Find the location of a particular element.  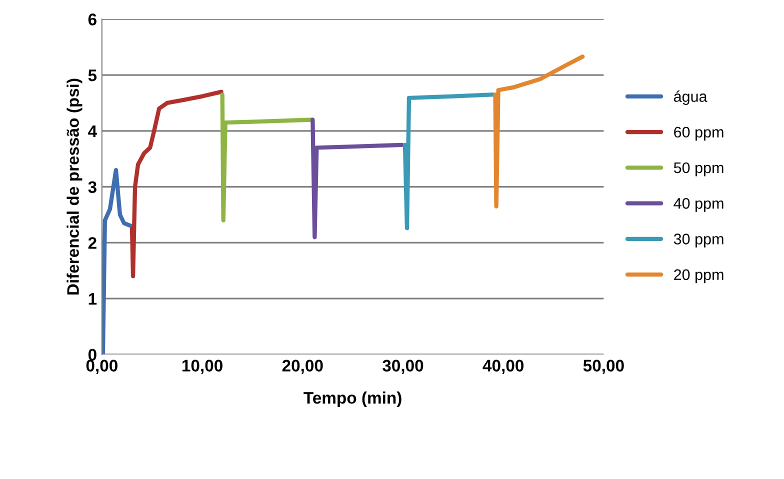

y-axis-title: Diferencial de pressão (psi) is located at coordinates (74, 186).